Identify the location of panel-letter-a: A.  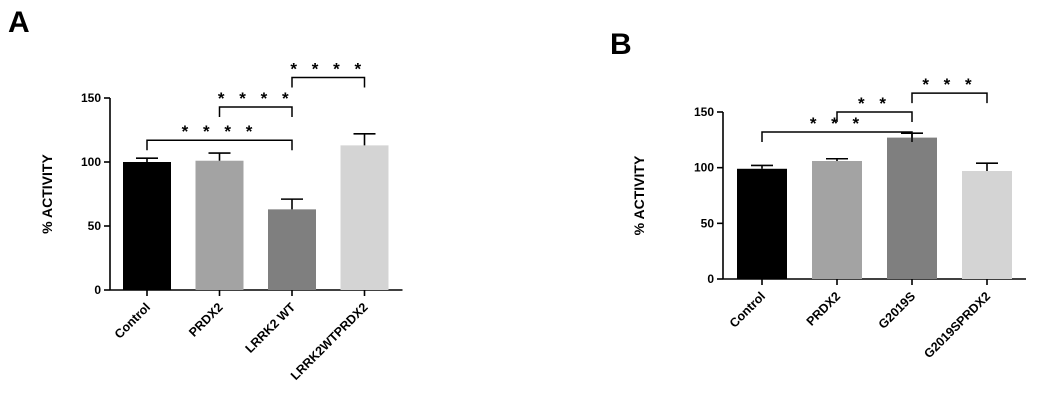
(19, 22).